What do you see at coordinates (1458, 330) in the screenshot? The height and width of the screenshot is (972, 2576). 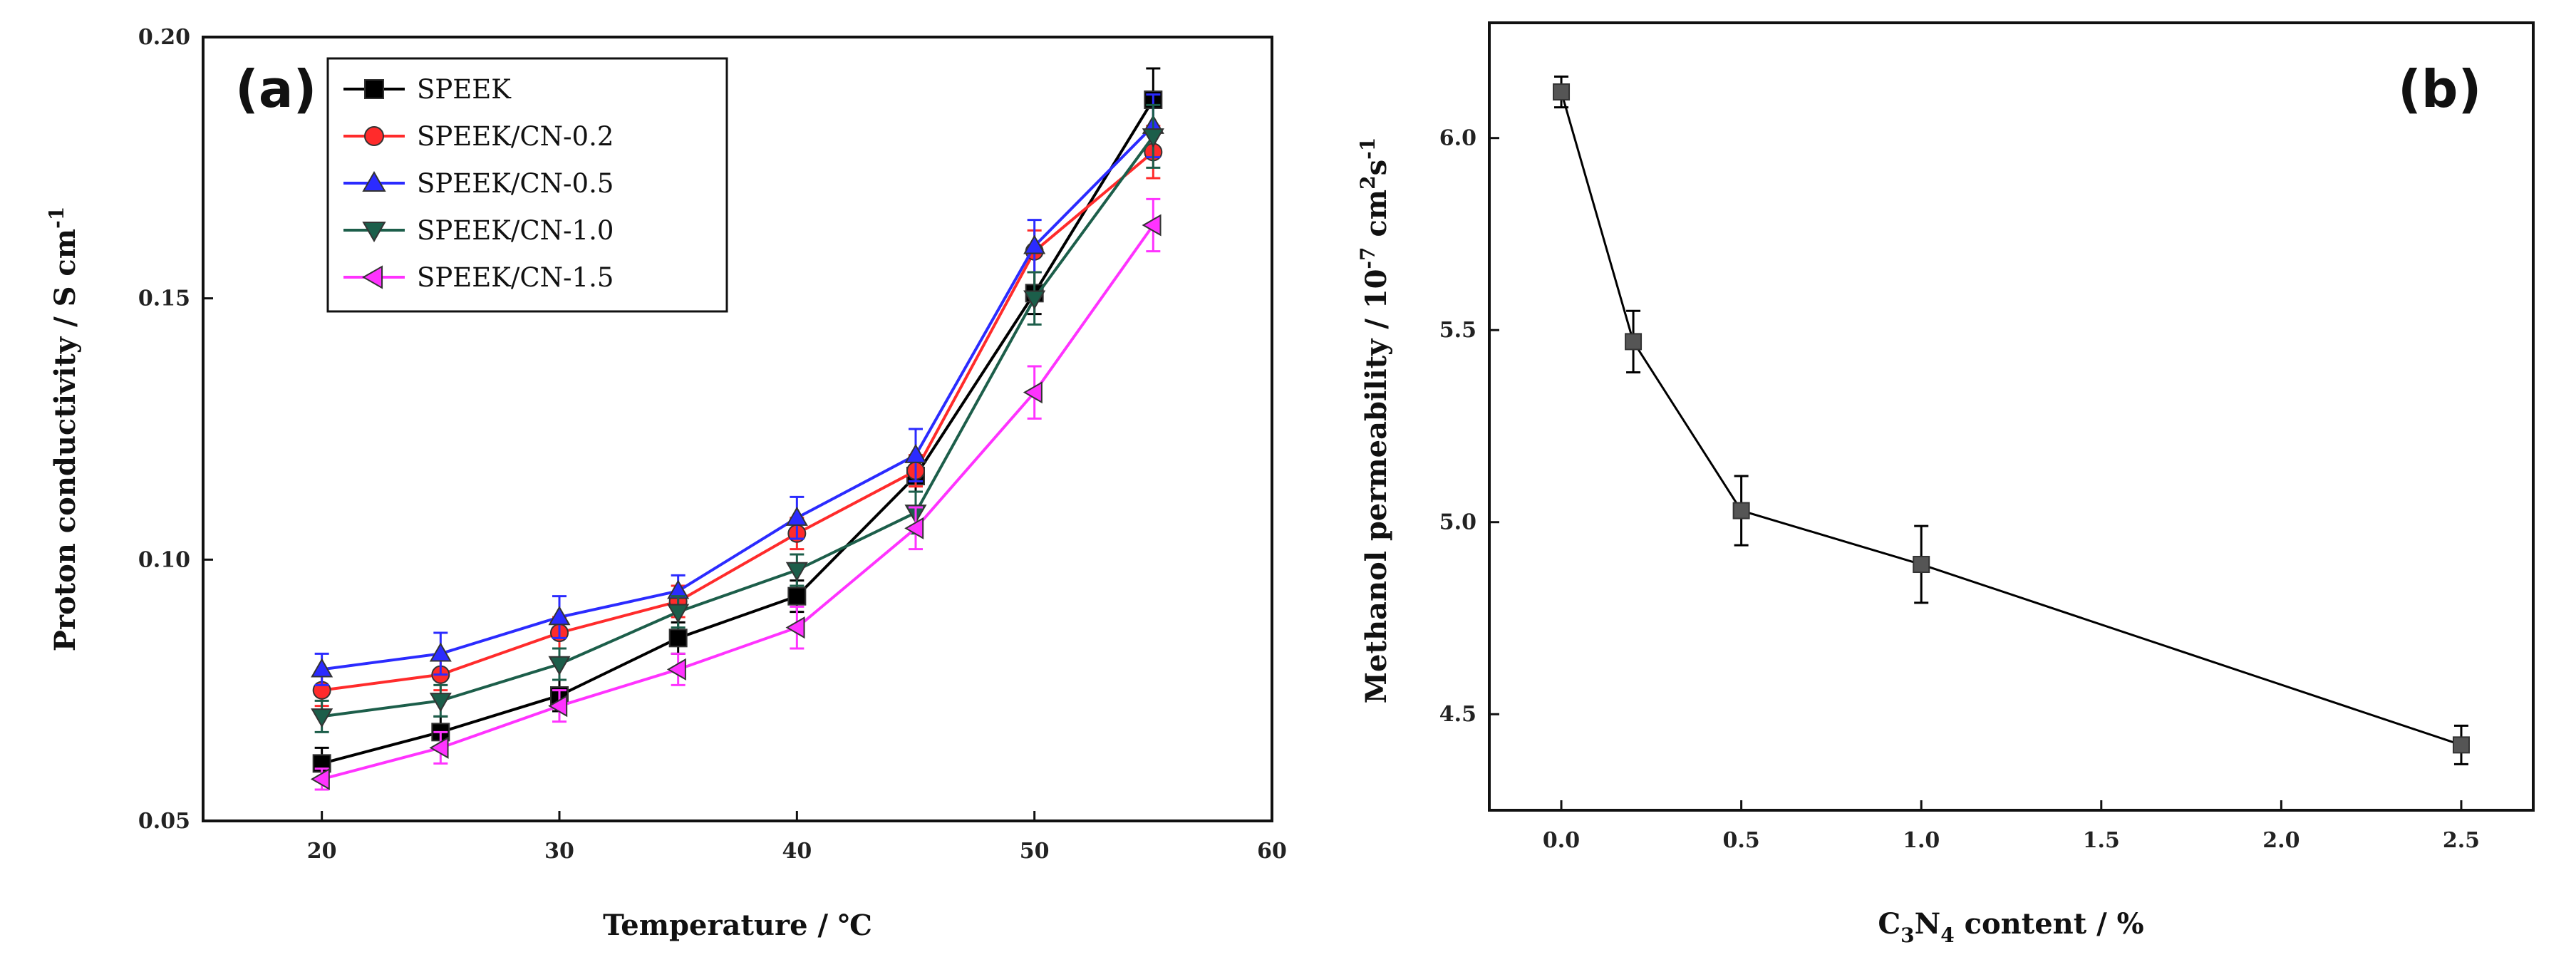 I see `b-ytick-label: 5.5` at bounding box center [1458, 330].